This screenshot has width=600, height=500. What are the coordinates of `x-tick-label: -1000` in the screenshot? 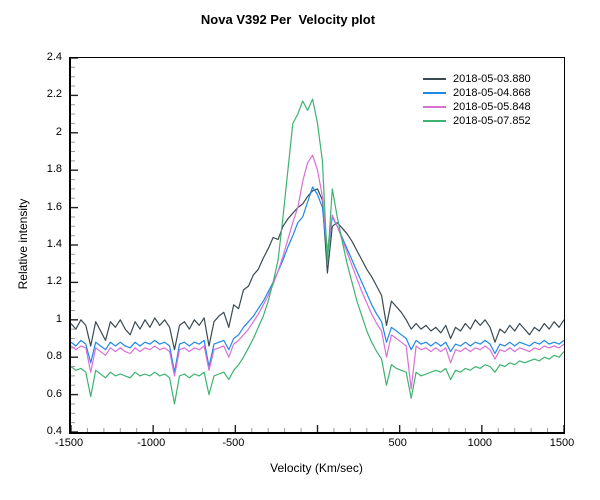 It's located at (151, 443).